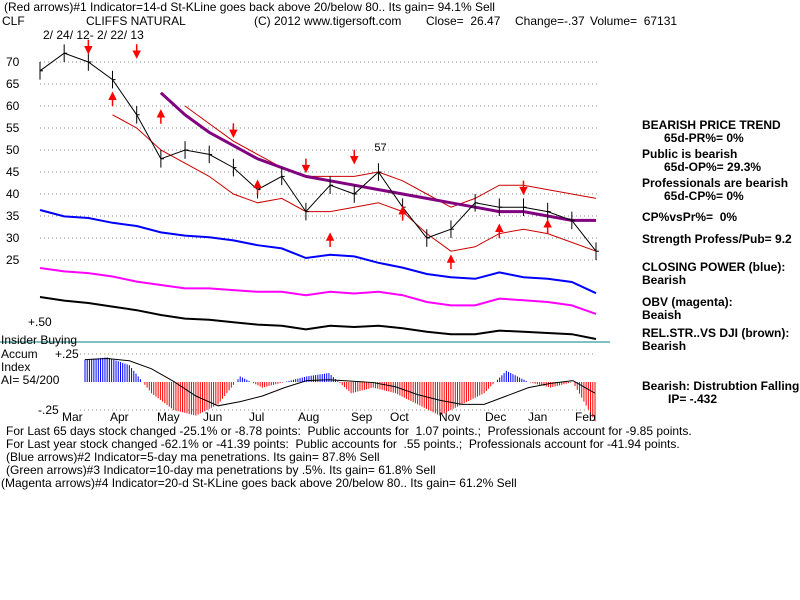  What do you see at coordinates (693, 399) in the screenshot?
I see `ip-value: IP= -.432` at bounding box center [693, 399].